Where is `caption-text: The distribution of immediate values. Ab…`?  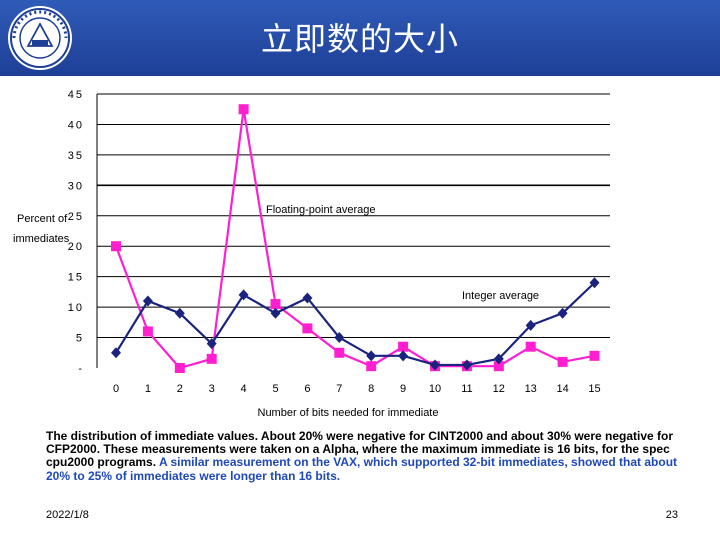
caption-text: The distribution of immediate values. Ab… is located at coordinates (360, 449).